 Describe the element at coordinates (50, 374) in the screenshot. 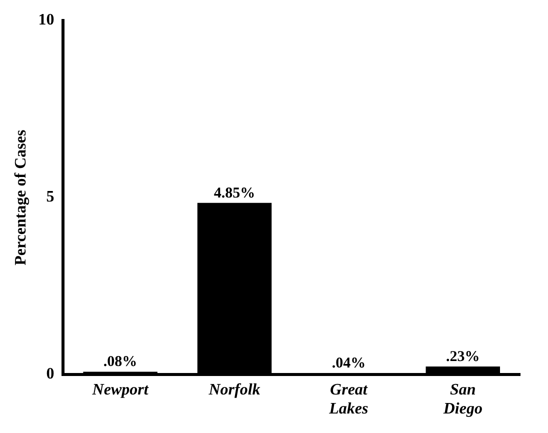

I see `y-tick-label: 0` at that location.